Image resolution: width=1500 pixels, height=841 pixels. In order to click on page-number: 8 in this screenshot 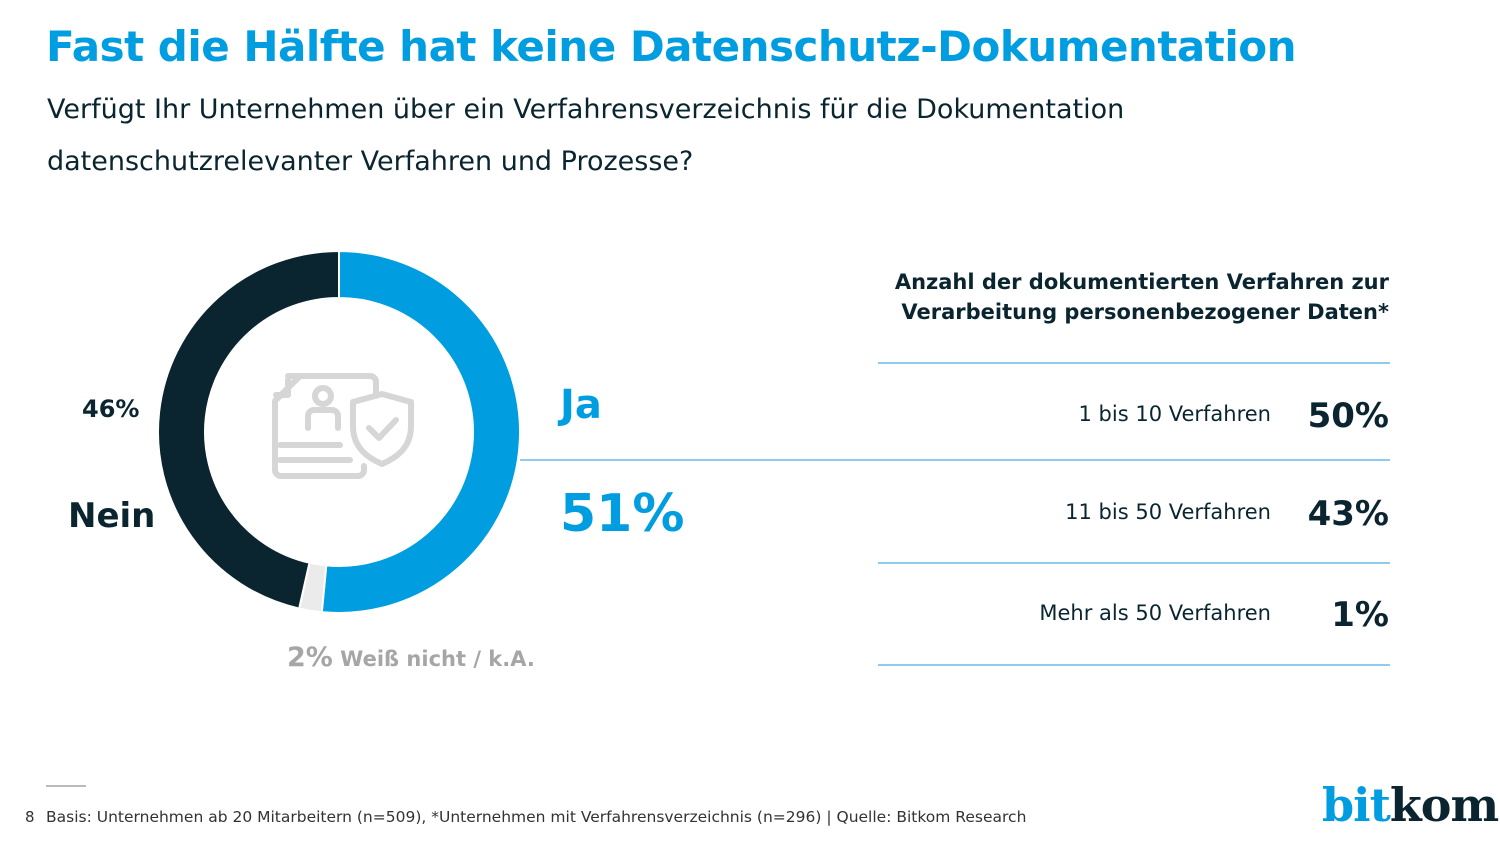, I will do `click(30, 817)`.